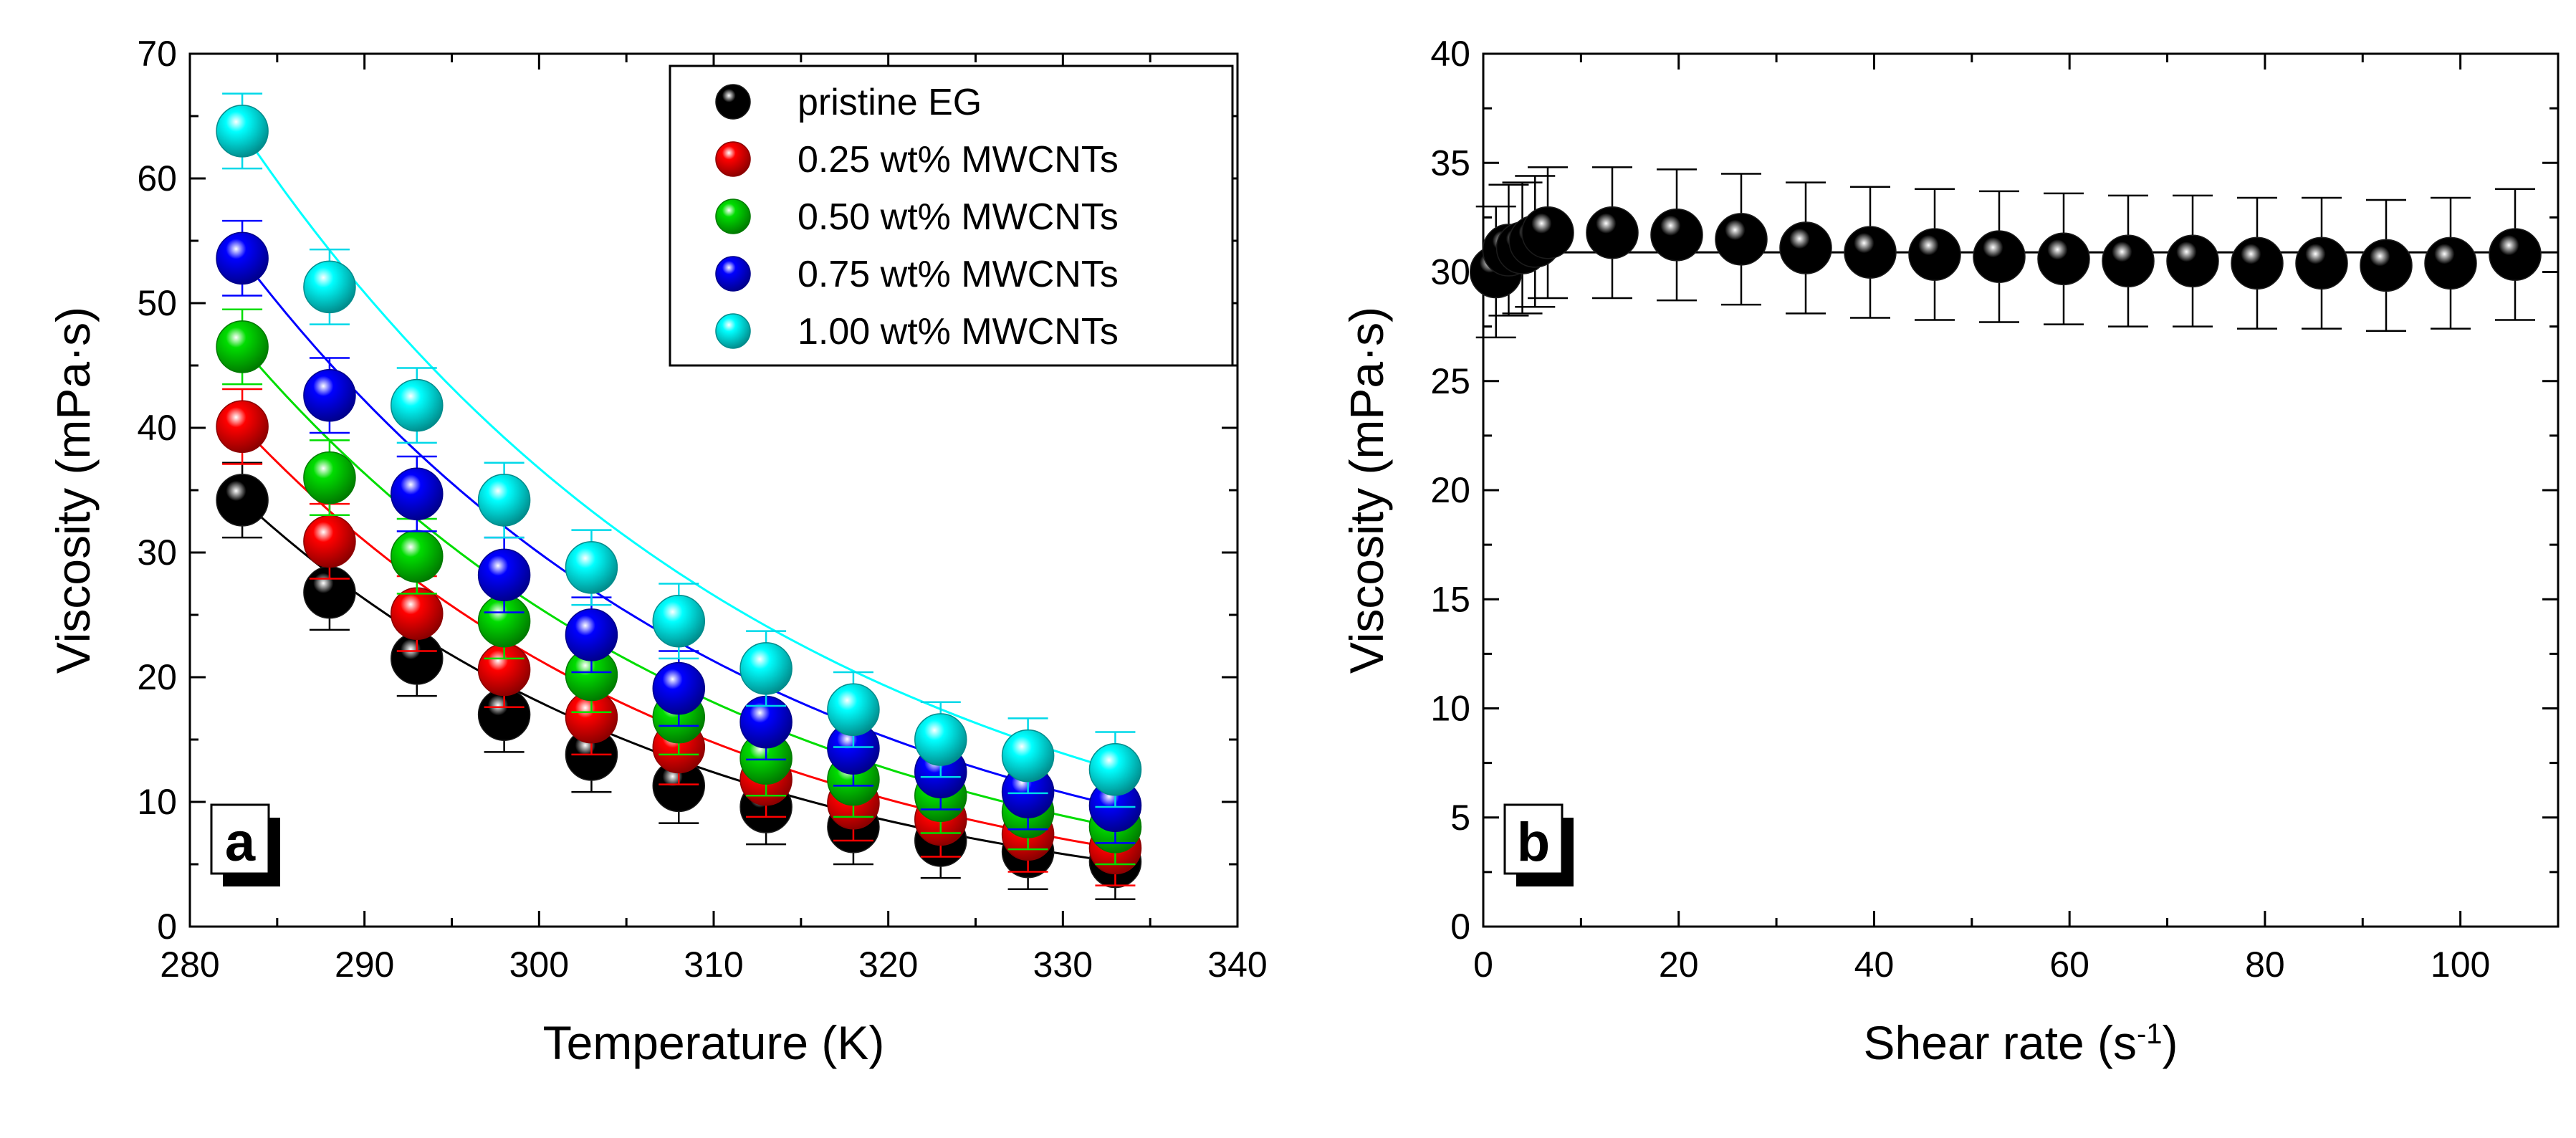 The image size is (2576, 1138). What do you see at coordinates (2170, 1042) in the screenshot?
I see `x-axis-label-suffix: )` at bounding box center [2170, 1042].